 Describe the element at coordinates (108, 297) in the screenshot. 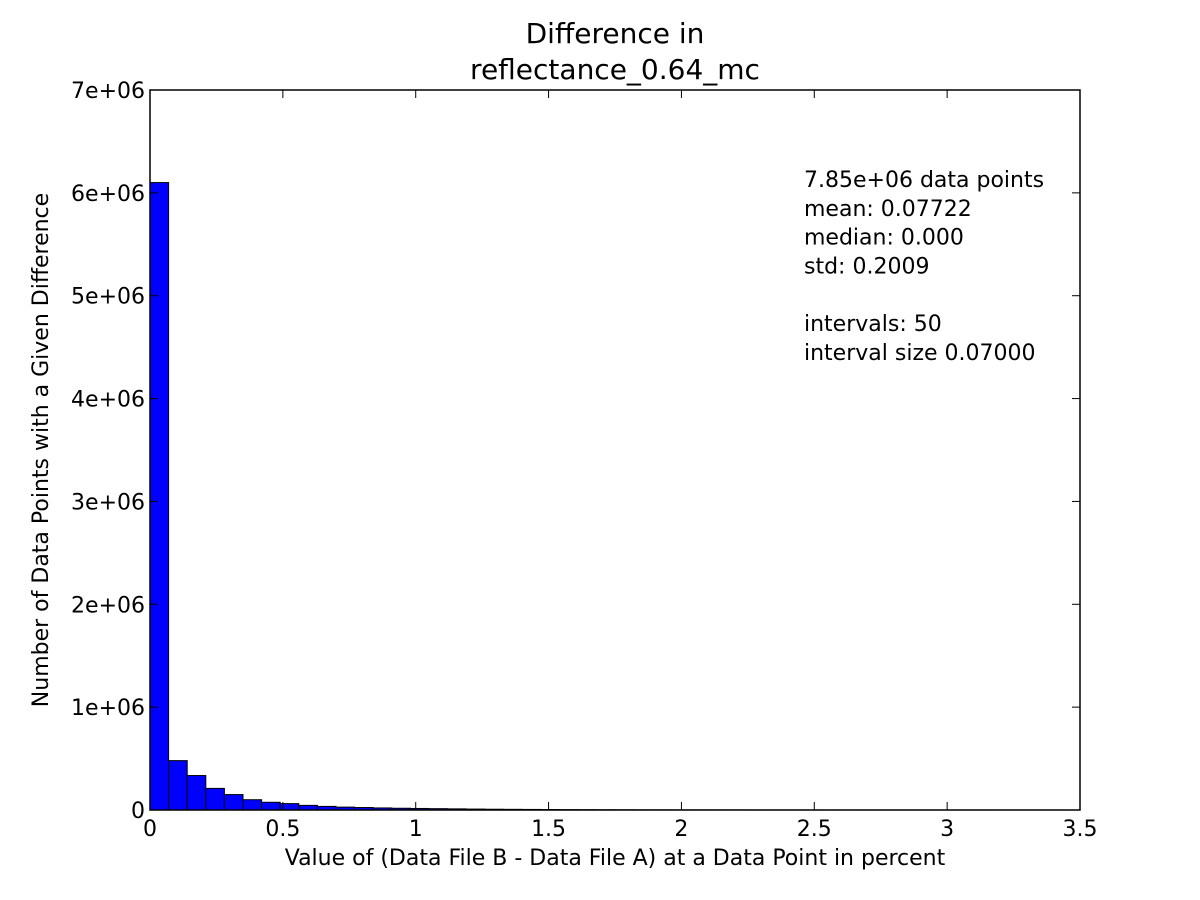

I see `y-tick-label: 5e+06` at that location.